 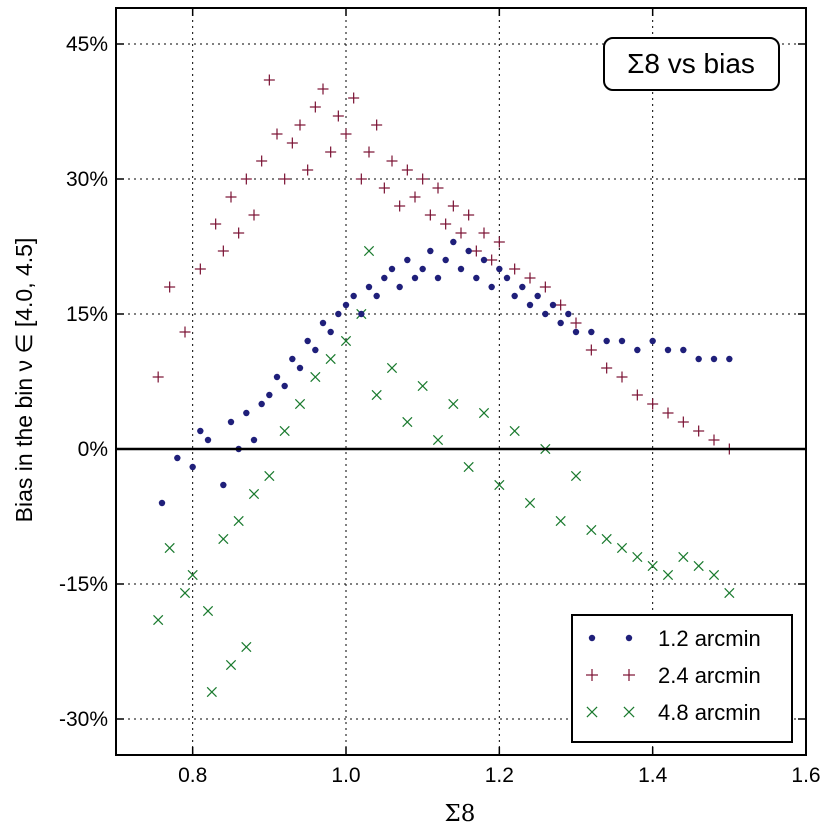 I want to click on legend-entry: 2.4 arcmin, so click(x=673, y=675).